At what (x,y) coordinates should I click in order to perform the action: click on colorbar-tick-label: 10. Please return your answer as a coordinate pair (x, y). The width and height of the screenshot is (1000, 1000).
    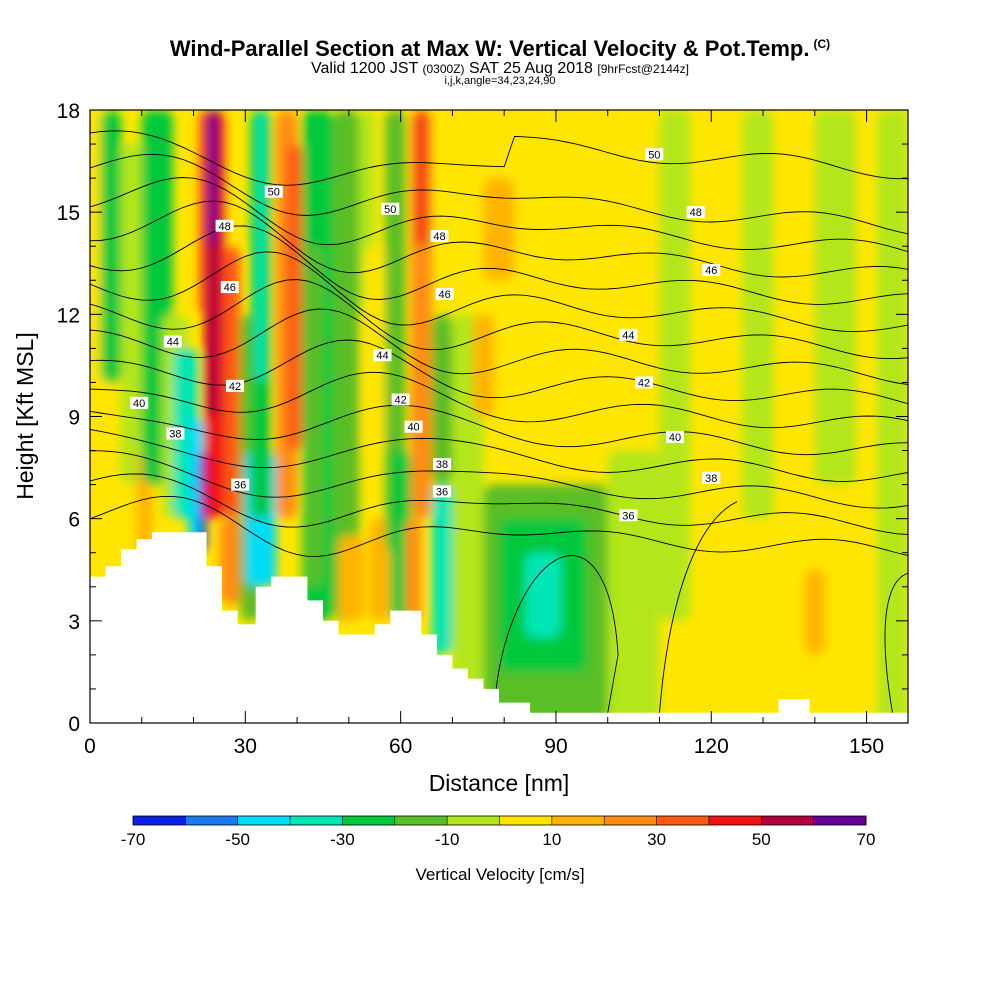
    Looking at the image, I should click on (551, 839).